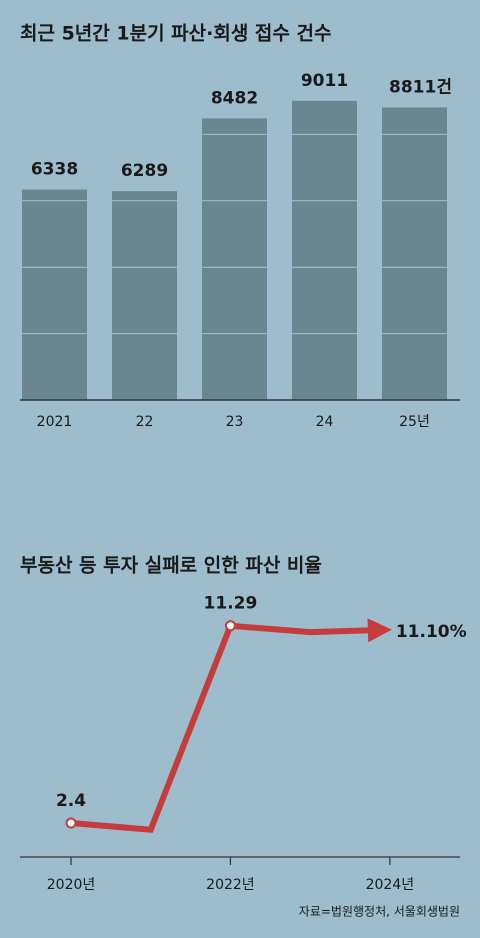  Describe the element at coordinates (414, 422) in the screenshot. I see `x-tick-label: 25년` at that location.